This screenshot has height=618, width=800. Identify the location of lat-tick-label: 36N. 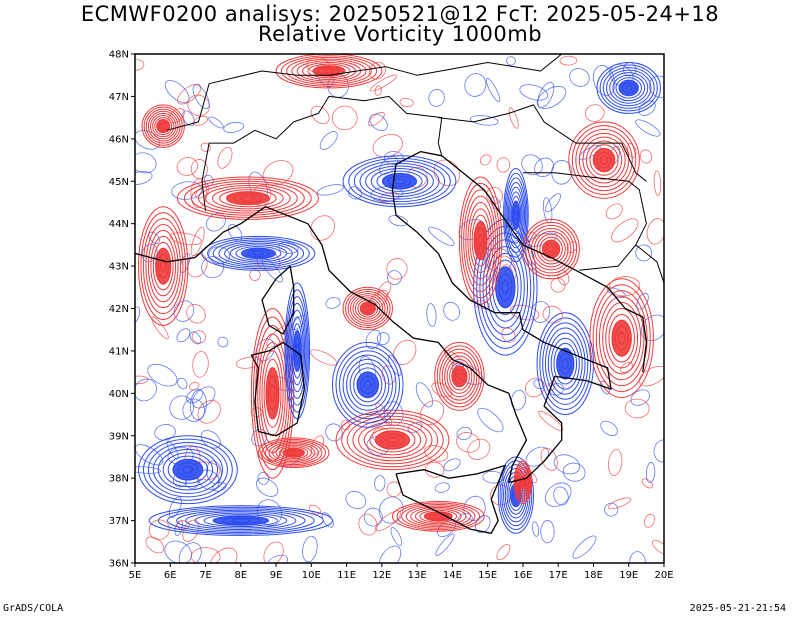
(119, 564).